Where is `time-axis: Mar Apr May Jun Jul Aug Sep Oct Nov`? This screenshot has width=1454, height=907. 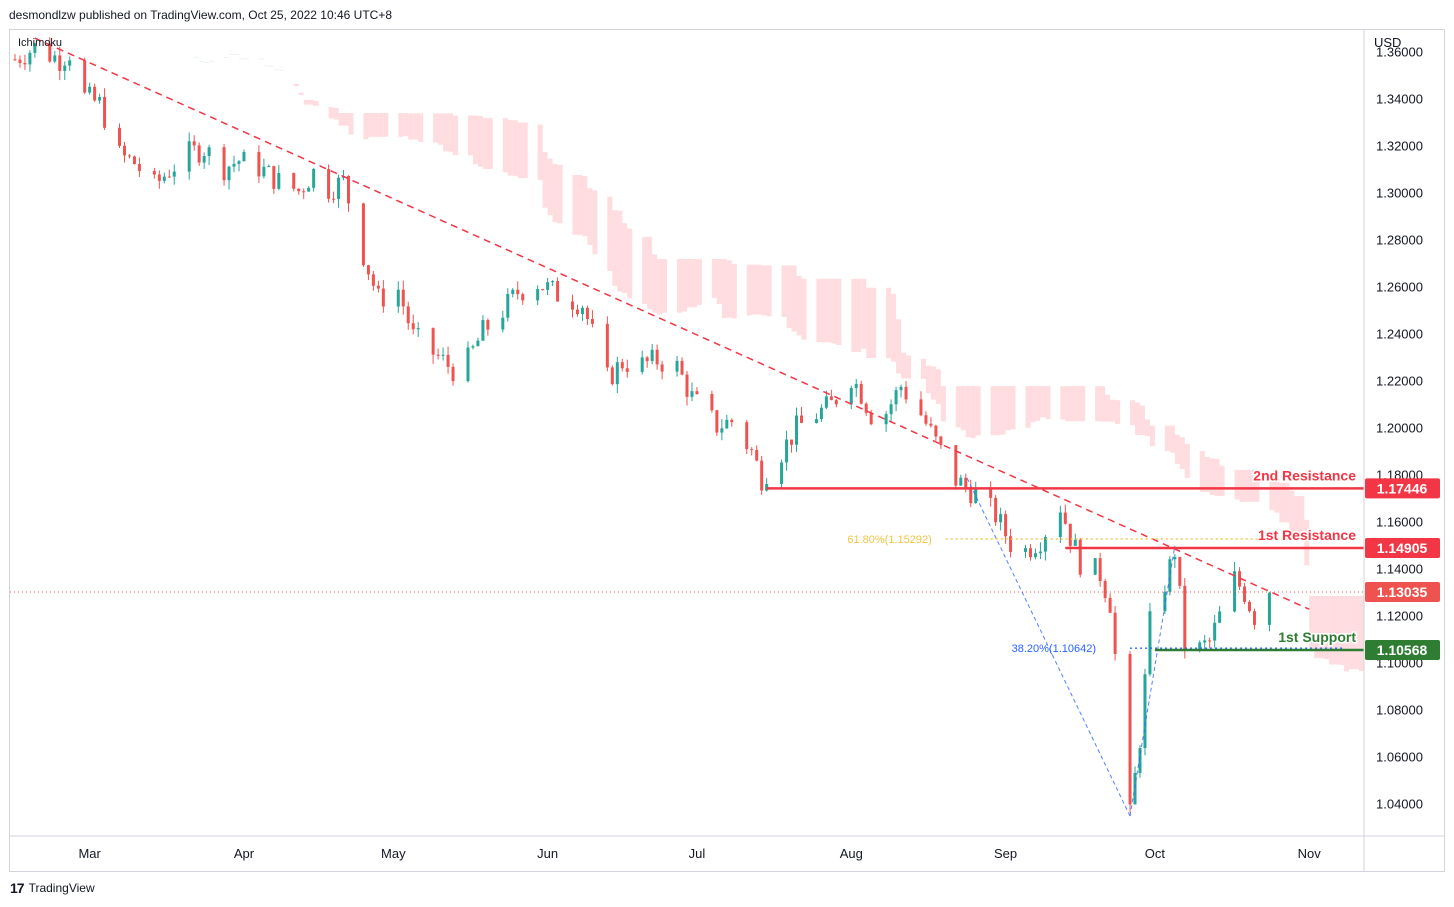 time-axis: Mar Apr May Jun Jul Aug Sep Oct Nov is located at coordinates (699, 853).